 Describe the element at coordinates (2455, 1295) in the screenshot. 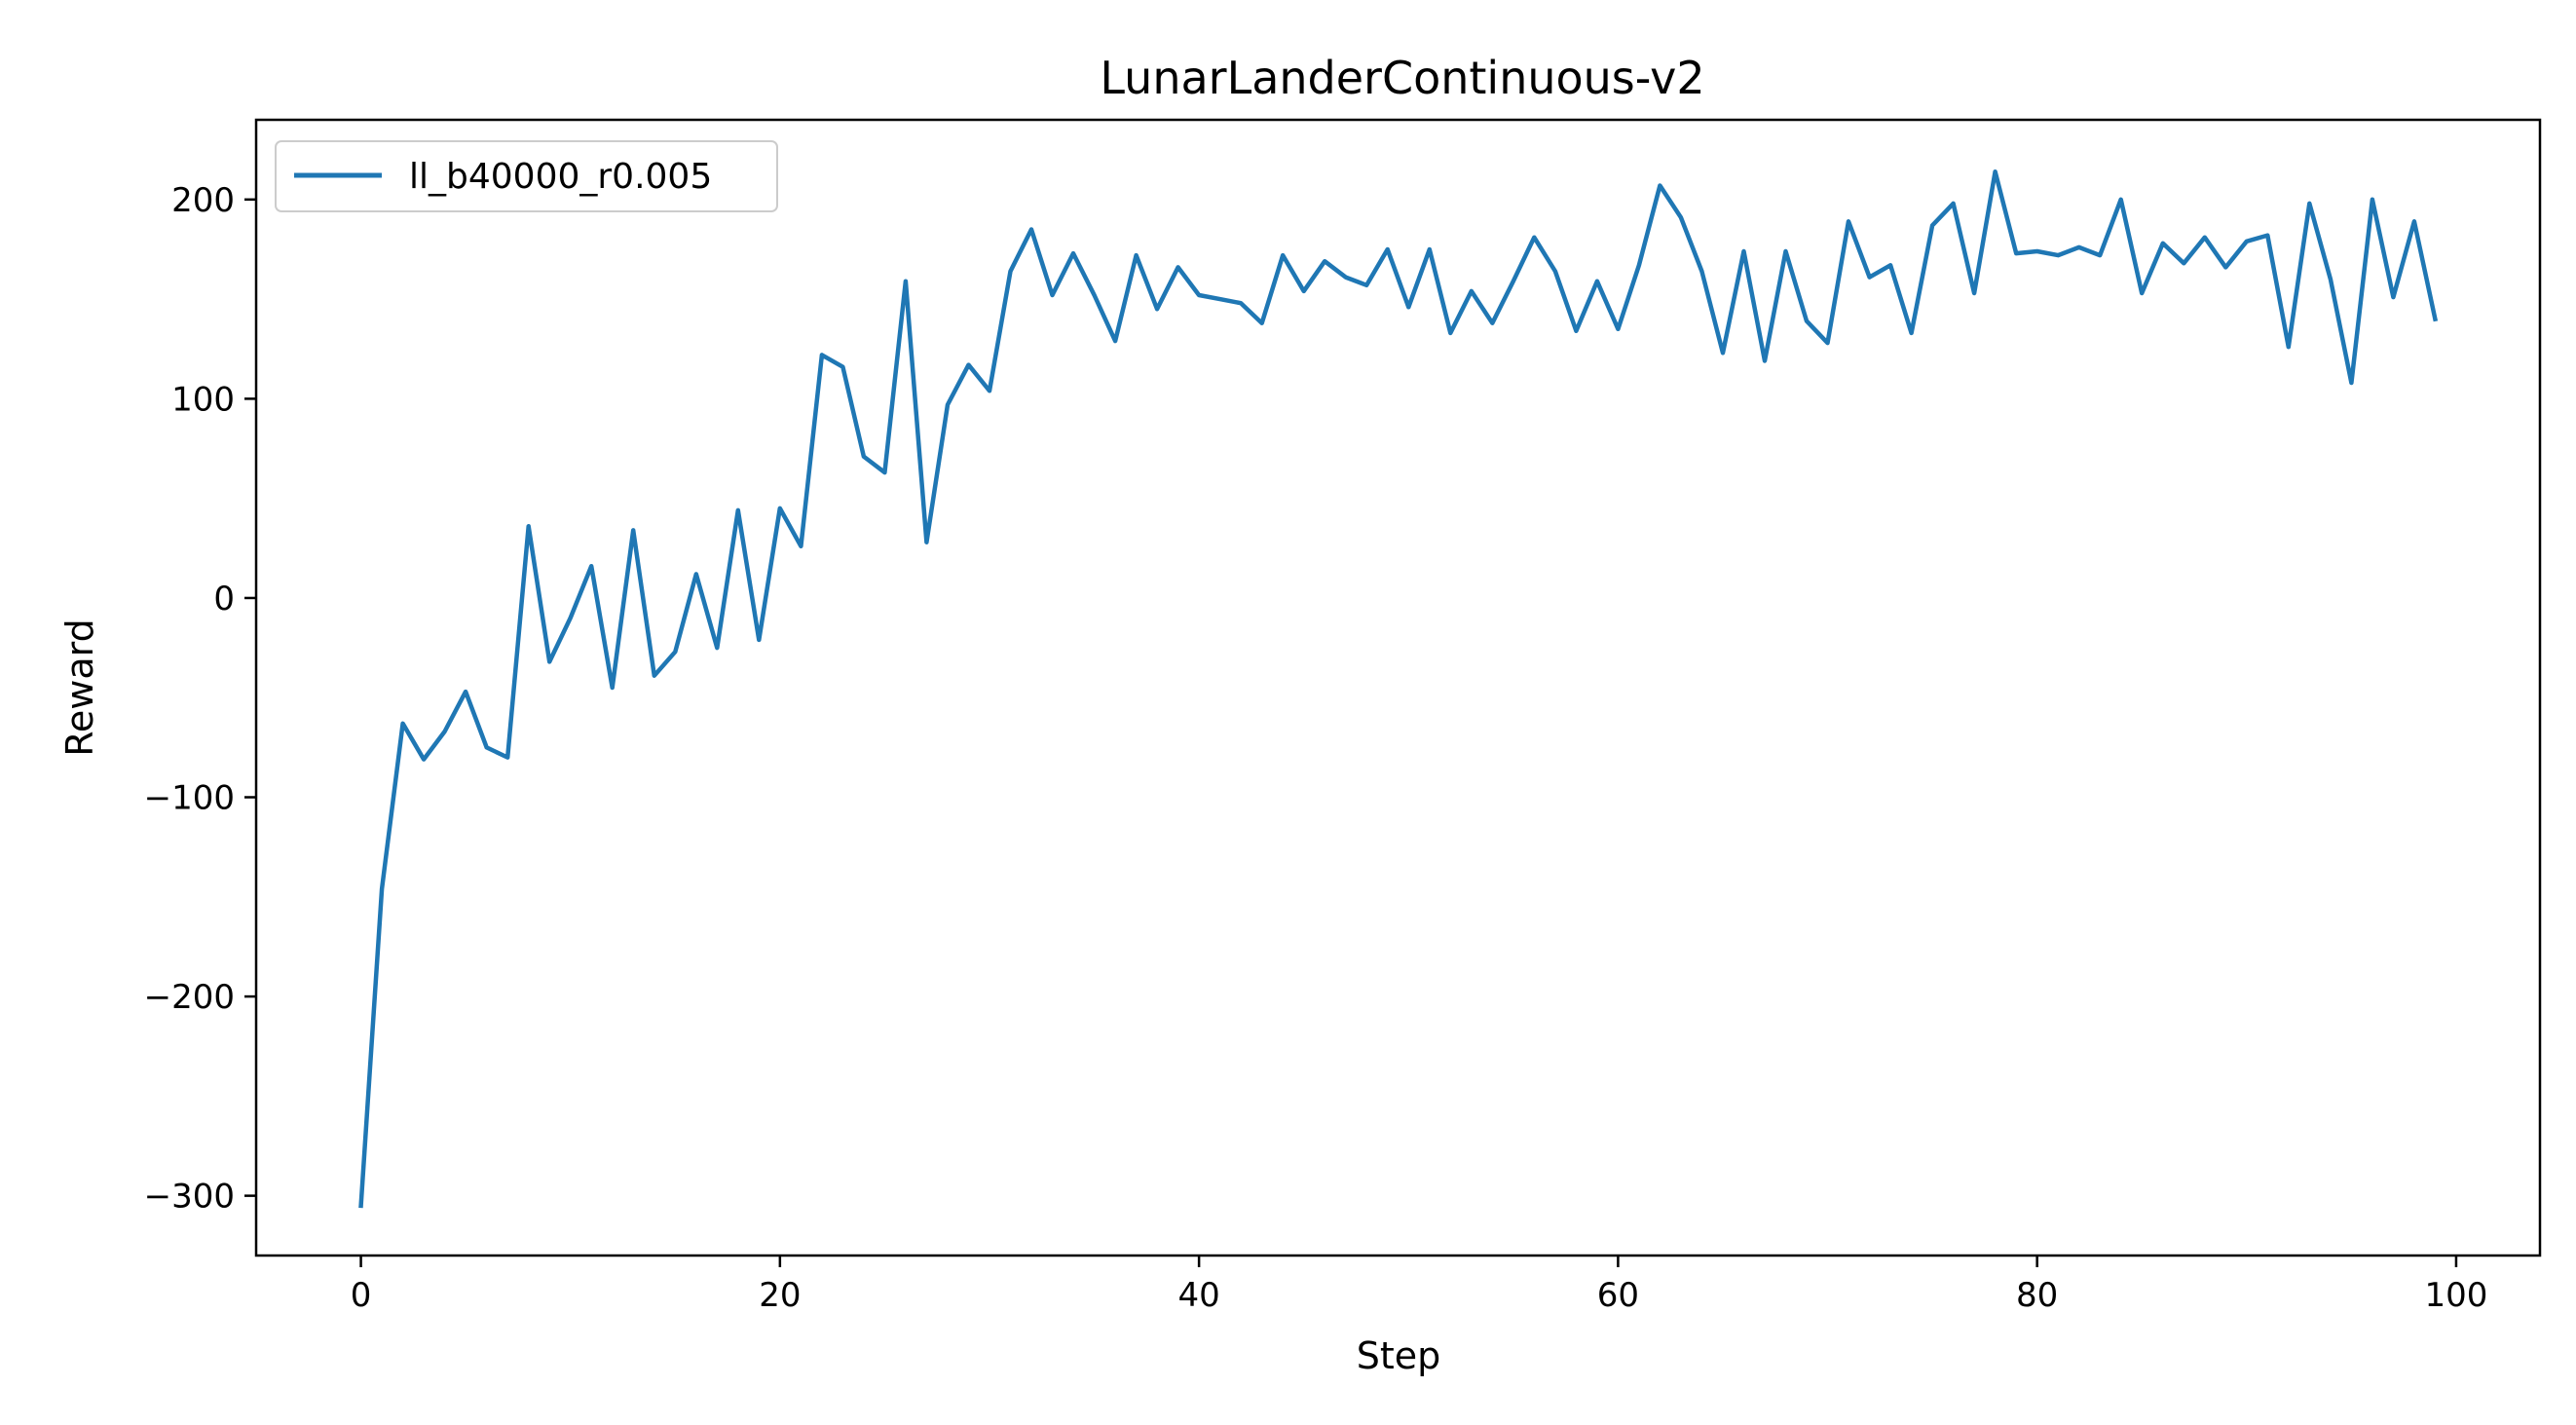

I see `x-tick-label: 100` at that location.